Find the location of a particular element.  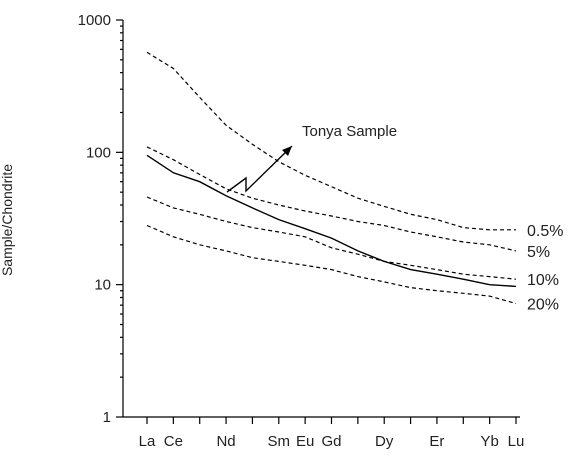

x-tick-label-er: Er is located at coordinates (436, 441).